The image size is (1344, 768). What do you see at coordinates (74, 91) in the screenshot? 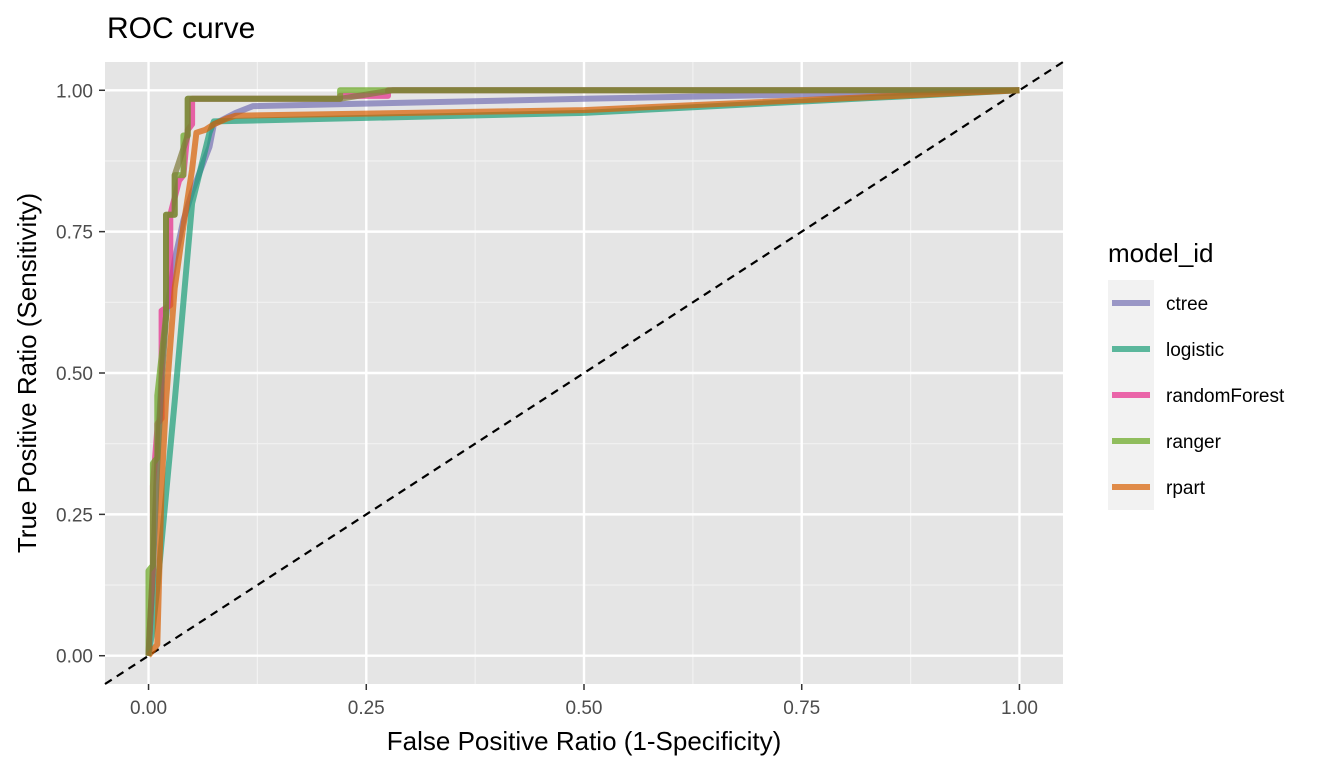
I see `y-tick-label: 1.00` at bounding box center [74, 91].